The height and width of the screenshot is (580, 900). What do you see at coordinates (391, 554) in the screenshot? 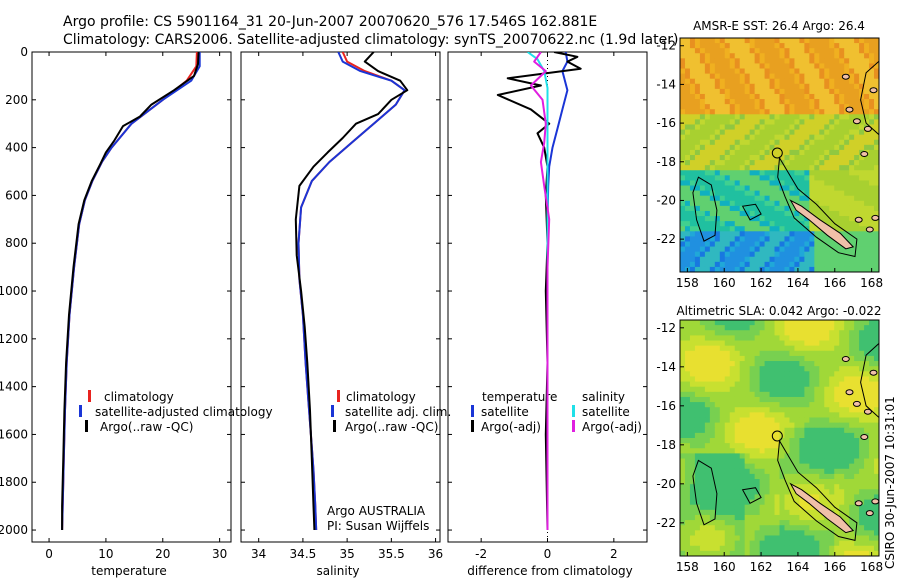
I see `salinity-xtick-label-3: 35.5` at bounding box center [391, 554].